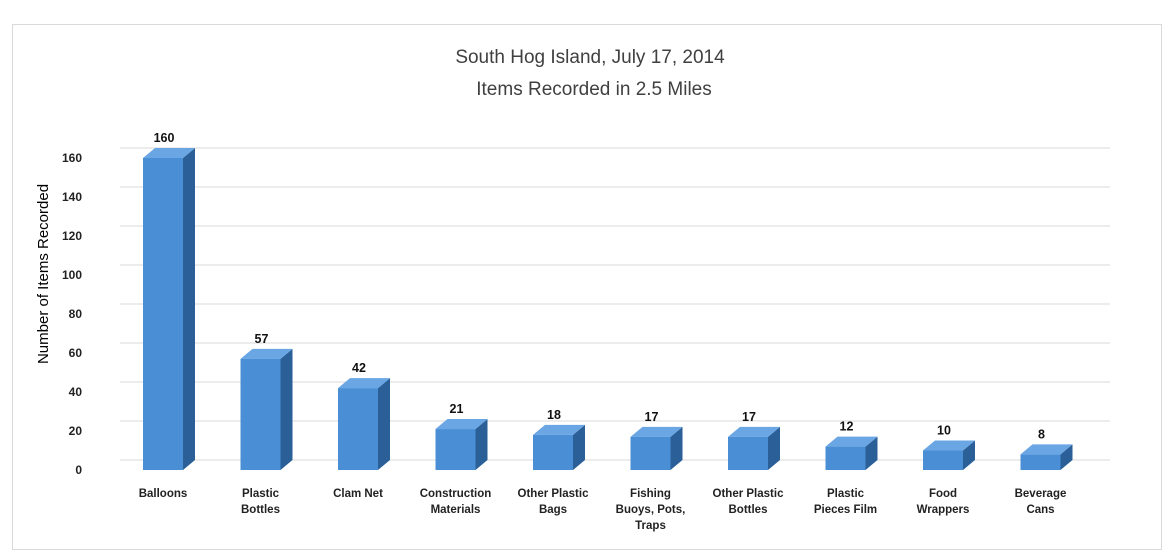  Describe the element at coordinates (76, 314) in the screenshot. I see `y-tick-label: 80` at that location.